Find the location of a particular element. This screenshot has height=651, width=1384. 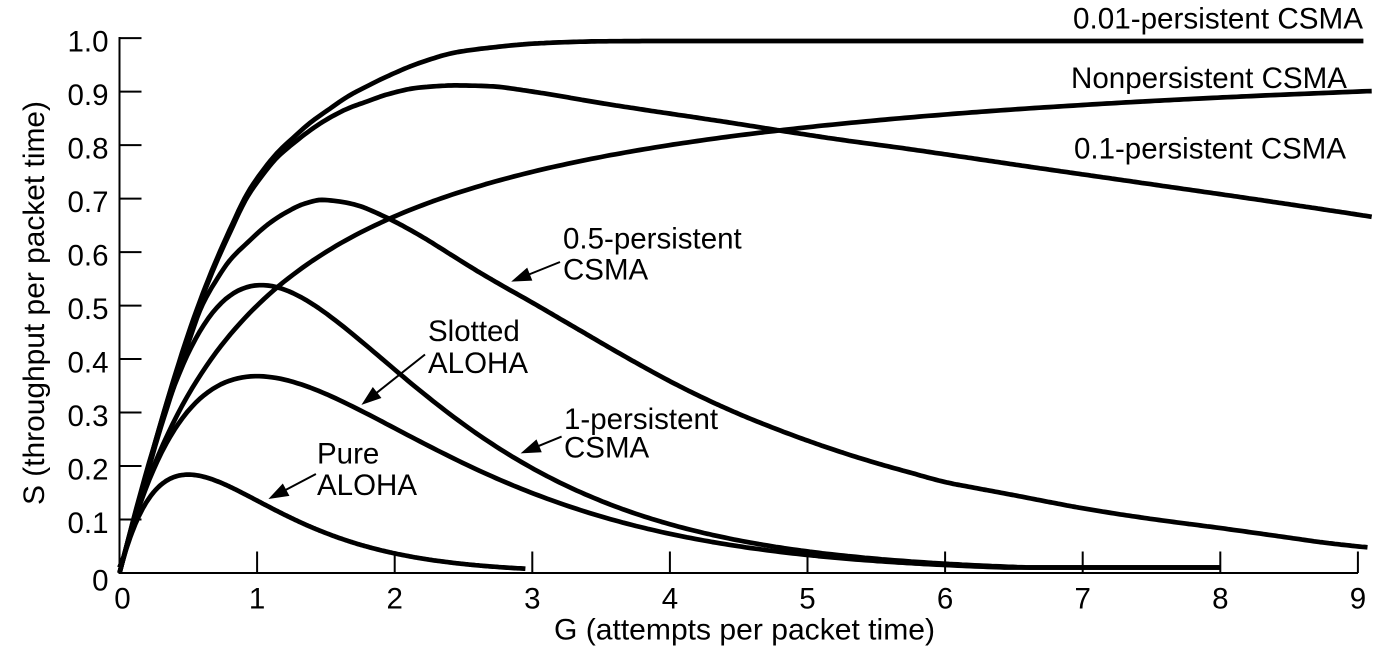

svg-text: S (throughput per packet time) is located at coordinates (34, 303).